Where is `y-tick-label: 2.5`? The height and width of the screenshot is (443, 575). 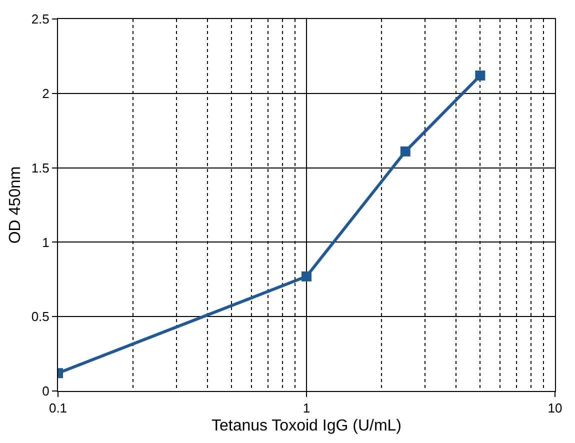 y-tick-label: 2.5 is located at coordinates (40, 19).